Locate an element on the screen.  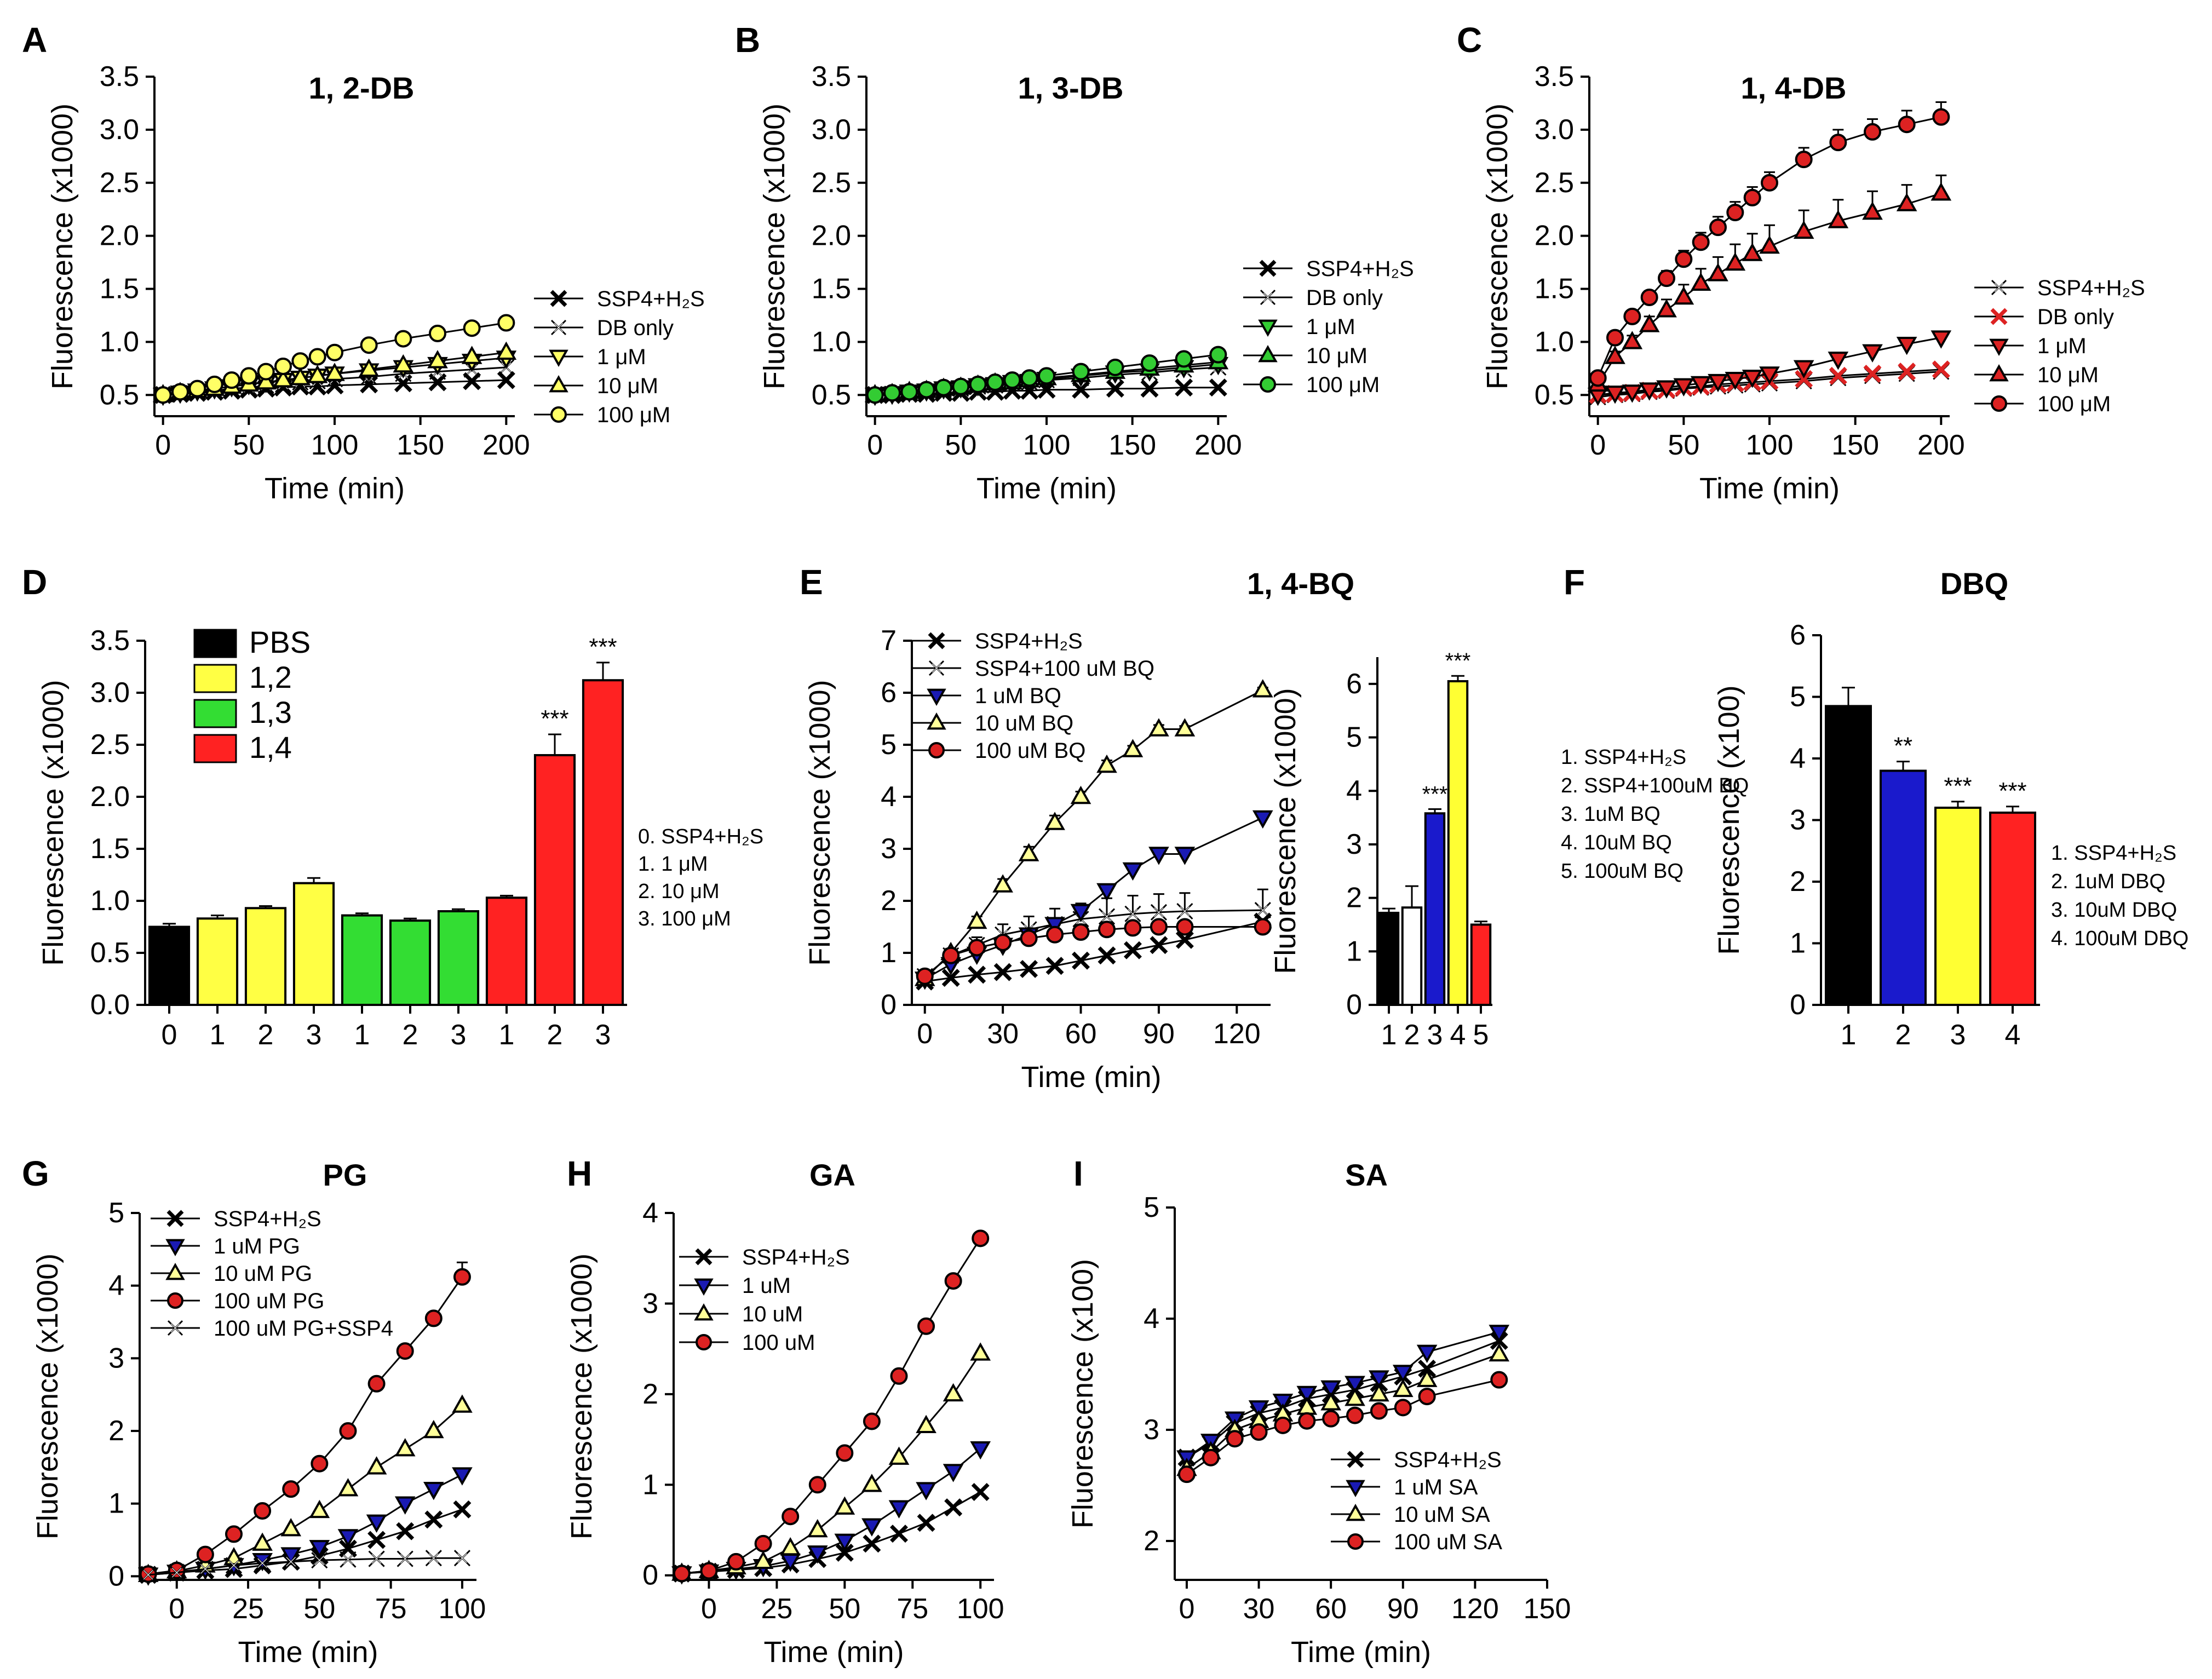
legend-label: SSP4+H₂S is located at coordinates (2091, 288).